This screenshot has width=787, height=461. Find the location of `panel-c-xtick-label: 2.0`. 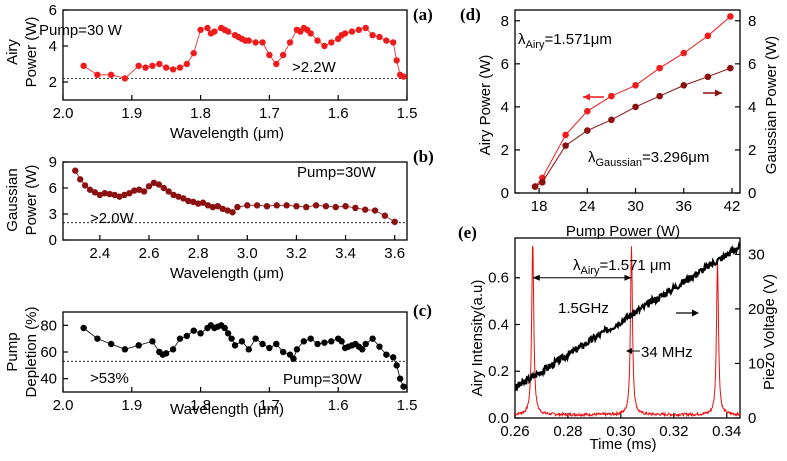

panel-c-xtick-label: 2.0 is located at coordinates (63, 405).